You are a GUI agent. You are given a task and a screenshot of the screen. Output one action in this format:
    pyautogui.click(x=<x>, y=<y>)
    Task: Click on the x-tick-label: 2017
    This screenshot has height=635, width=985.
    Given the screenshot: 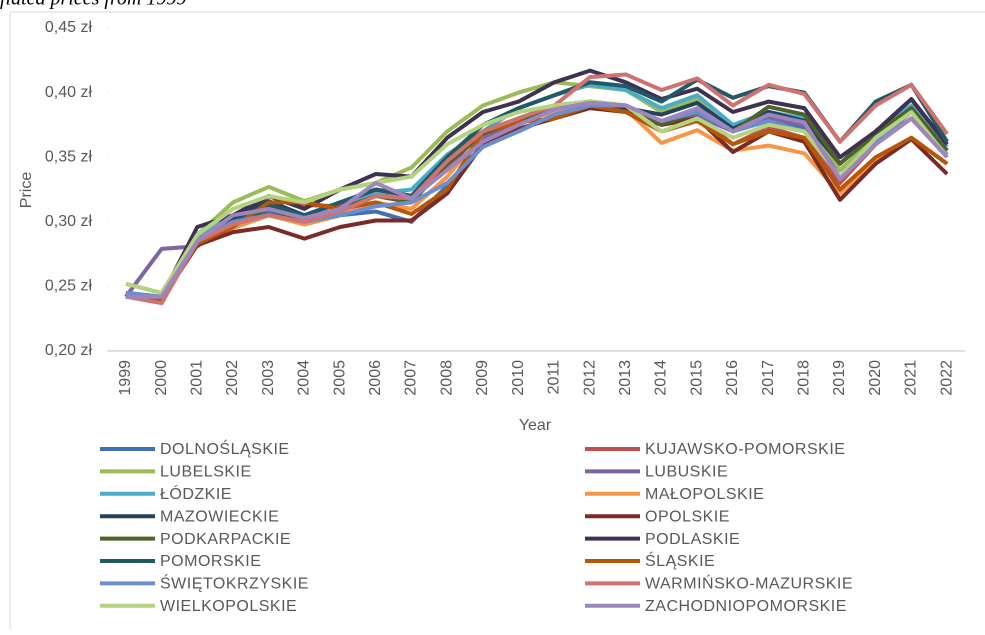 What is the action you would take?
    pyautogui.click(x=768, y=378)
    